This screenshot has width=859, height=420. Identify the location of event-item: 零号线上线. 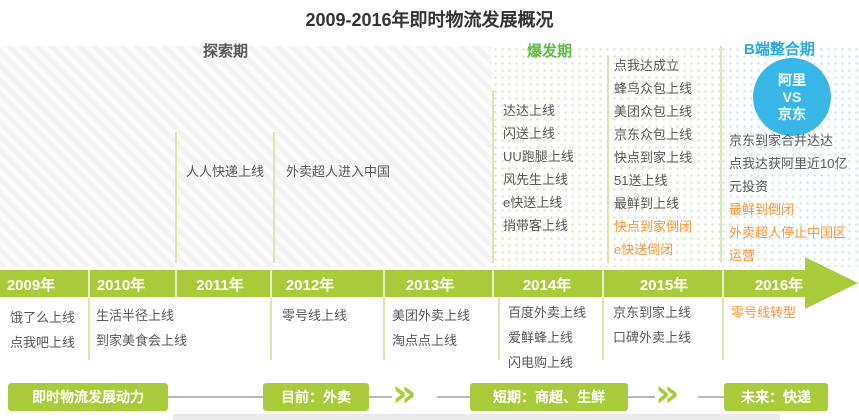
(315, 315).